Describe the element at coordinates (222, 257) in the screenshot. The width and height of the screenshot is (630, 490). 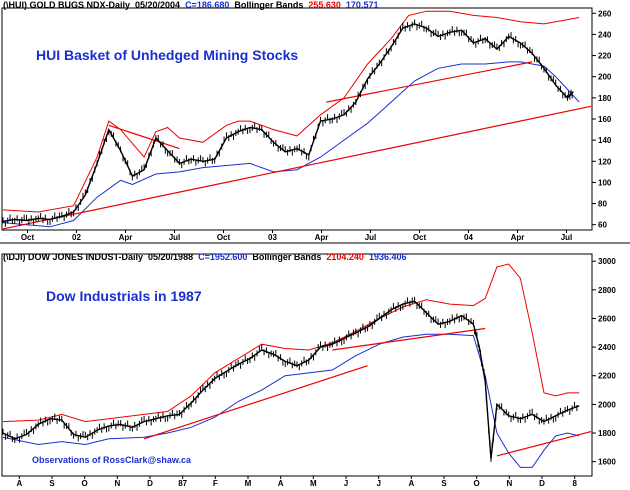
I see `dow-header-close: C=1952.600` at that location.